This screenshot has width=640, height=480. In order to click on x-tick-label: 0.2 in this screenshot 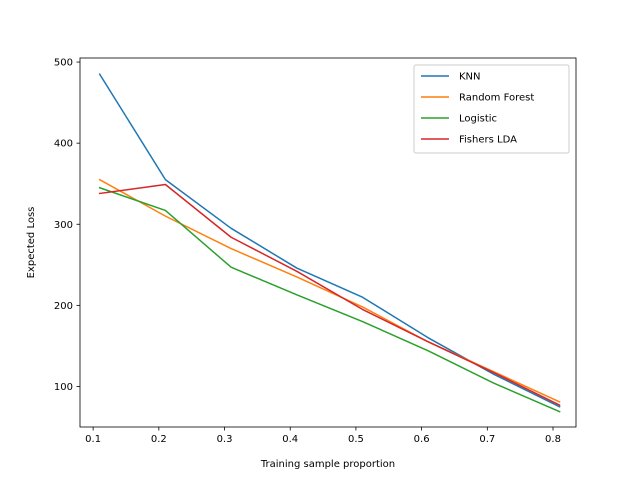, I will do `click(159, 439)`.